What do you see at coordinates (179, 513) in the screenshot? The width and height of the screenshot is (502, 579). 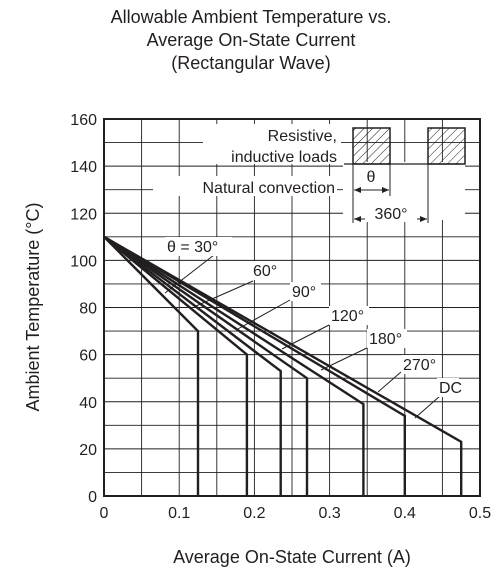 I see `x-tick-label: 0.1` at bounding box center [179, 513].